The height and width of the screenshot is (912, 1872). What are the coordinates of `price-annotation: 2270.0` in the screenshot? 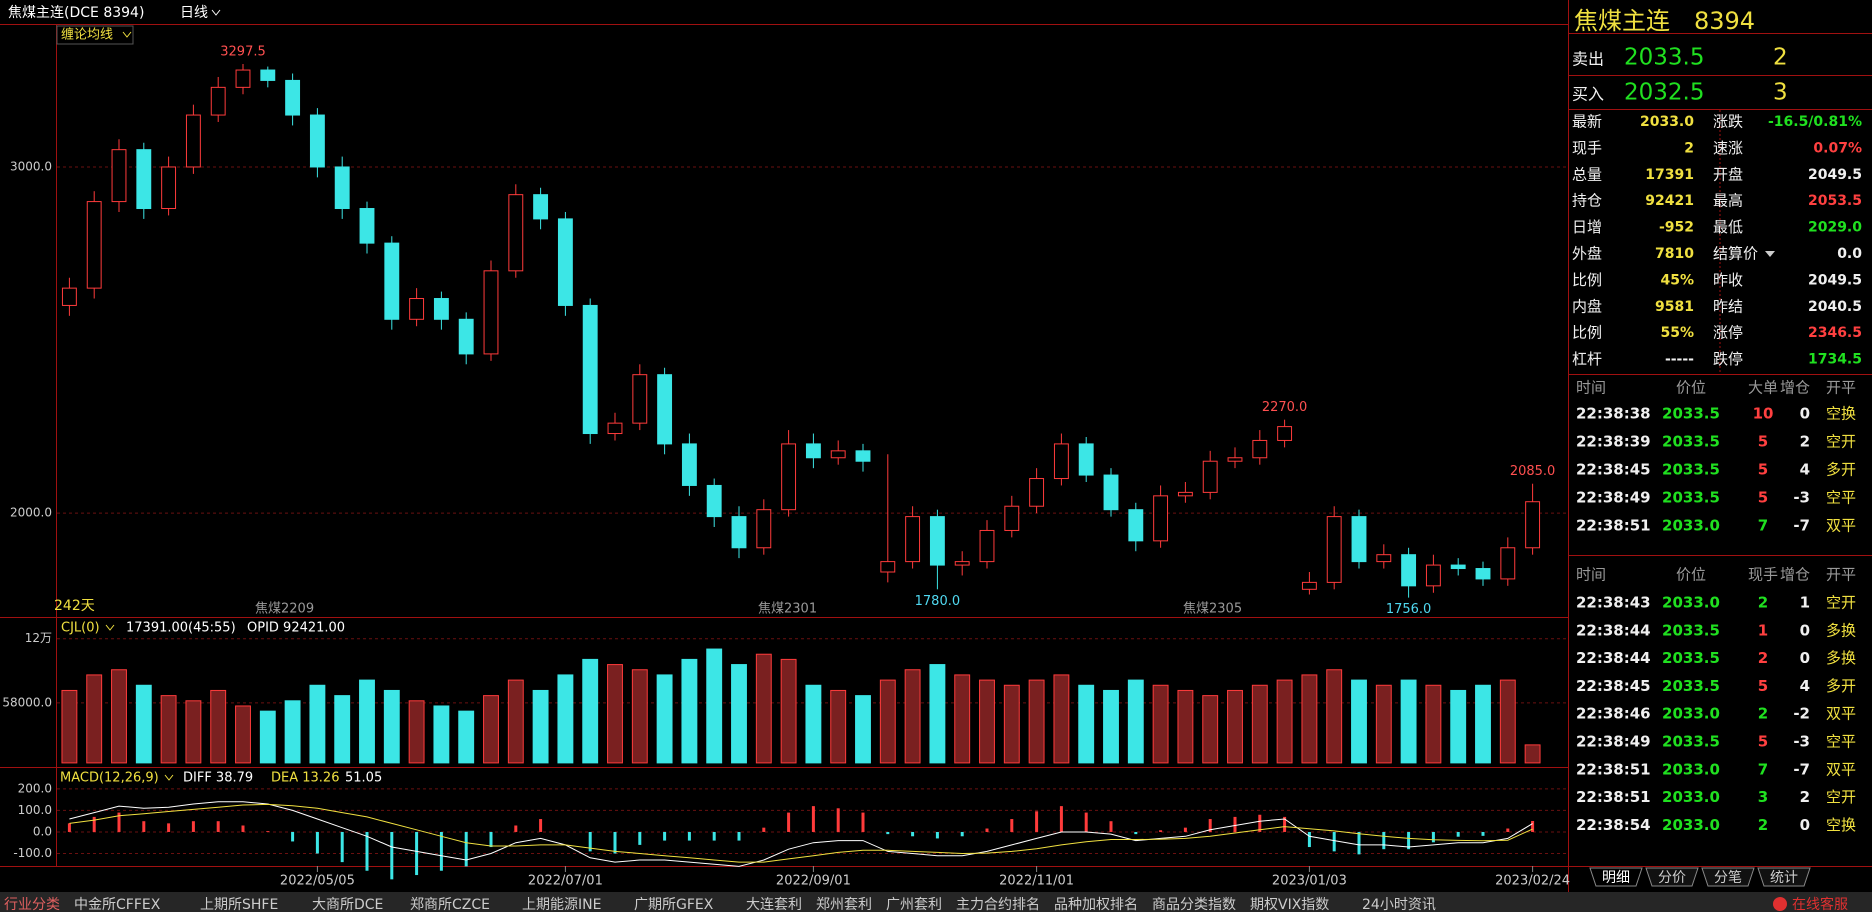 It's located at (1285, 407).